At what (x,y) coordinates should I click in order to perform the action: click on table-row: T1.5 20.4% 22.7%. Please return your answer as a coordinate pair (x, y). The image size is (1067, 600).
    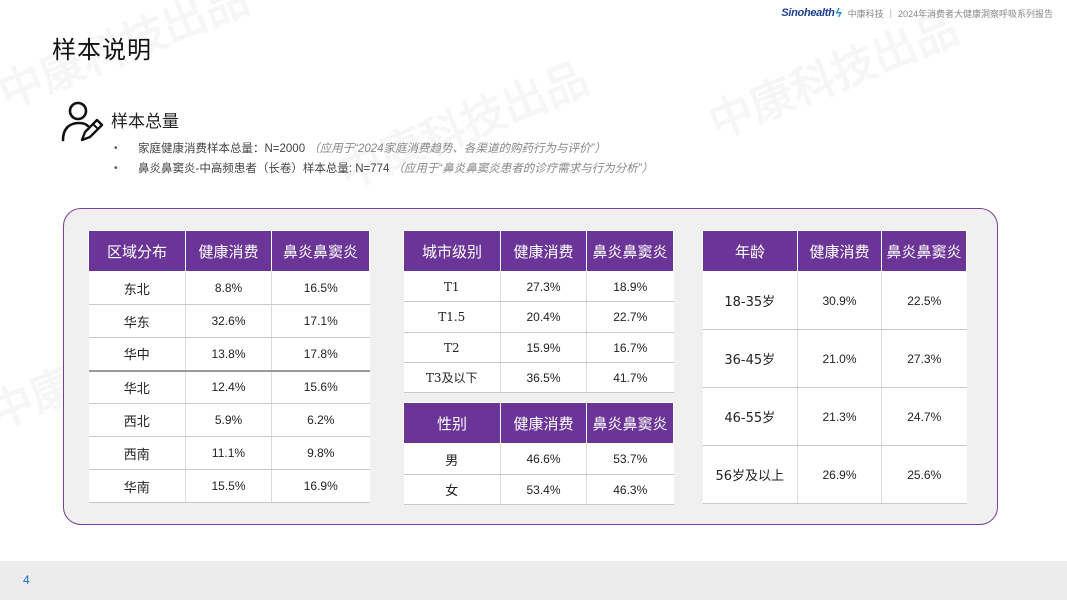
    Looking at the image, I should click on (538, 317).